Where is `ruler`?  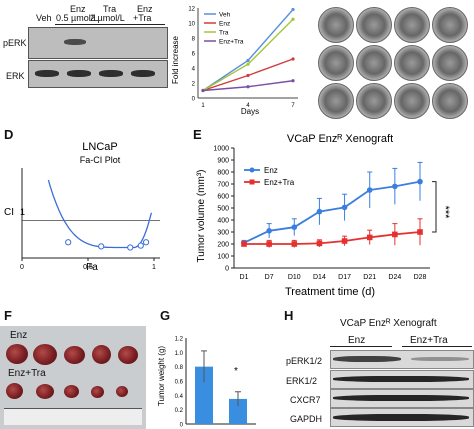
ruler is located at coordinates (73, 416).